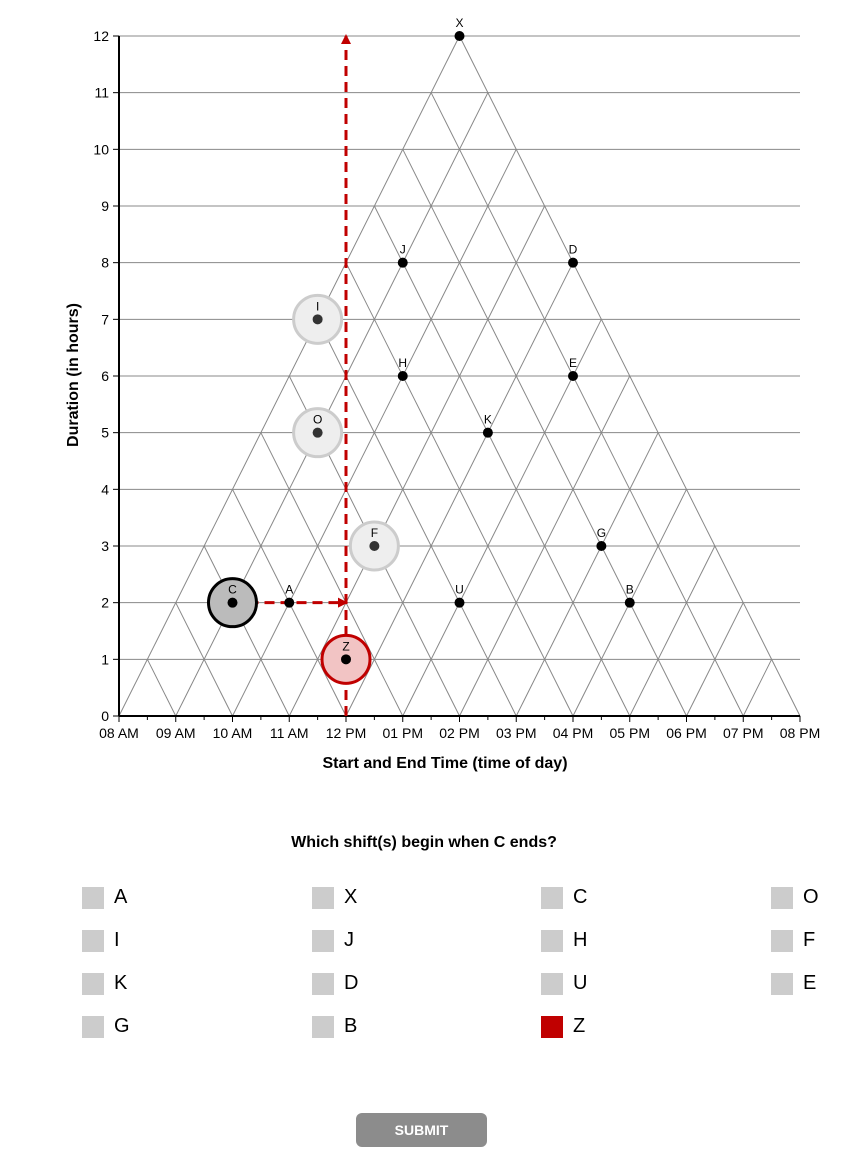 The width and height of the screenshot is (848, 1168). Describe the element at coordinates (580, 897) in the screenshot. I see `option-label: C` at that location.